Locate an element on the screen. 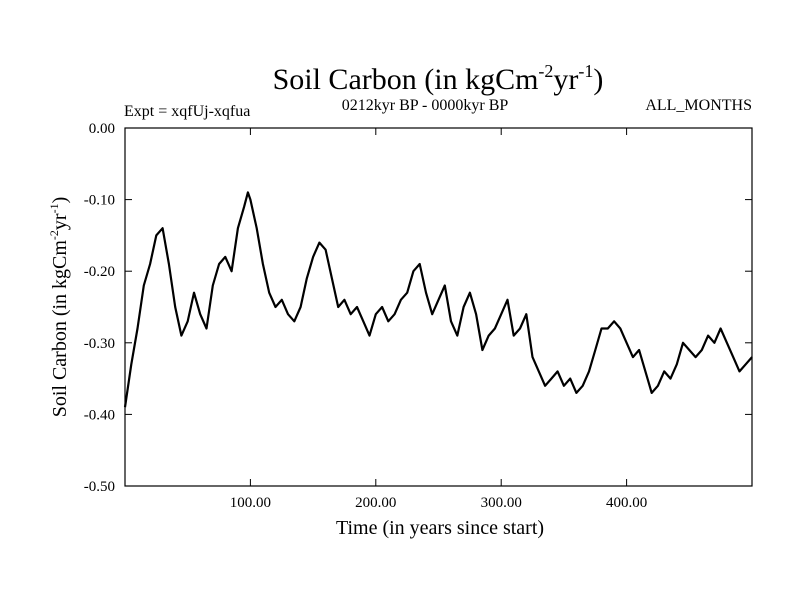 The height and width of the screenshot is (600, 800). y-tick-label: -0.50 is located at coordinates (99, 487).